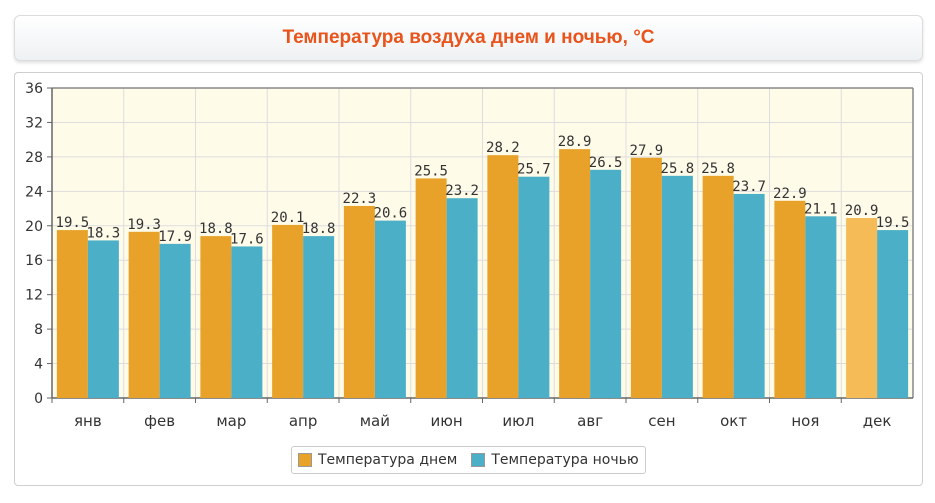  What do you see at coordinates (565, 460) in the screenshot?
I see `legend-label-night: Температура ночью` at bounding box center [565, 460].